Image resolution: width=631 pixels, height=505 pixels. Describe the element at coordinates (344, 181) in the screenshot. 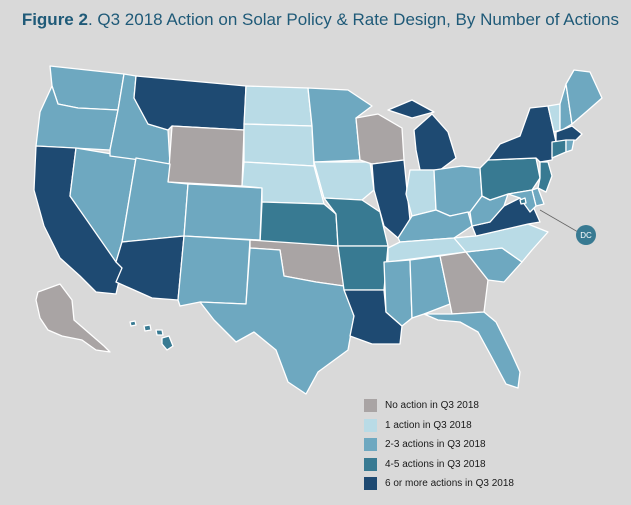

I see `state-ia` at that location.